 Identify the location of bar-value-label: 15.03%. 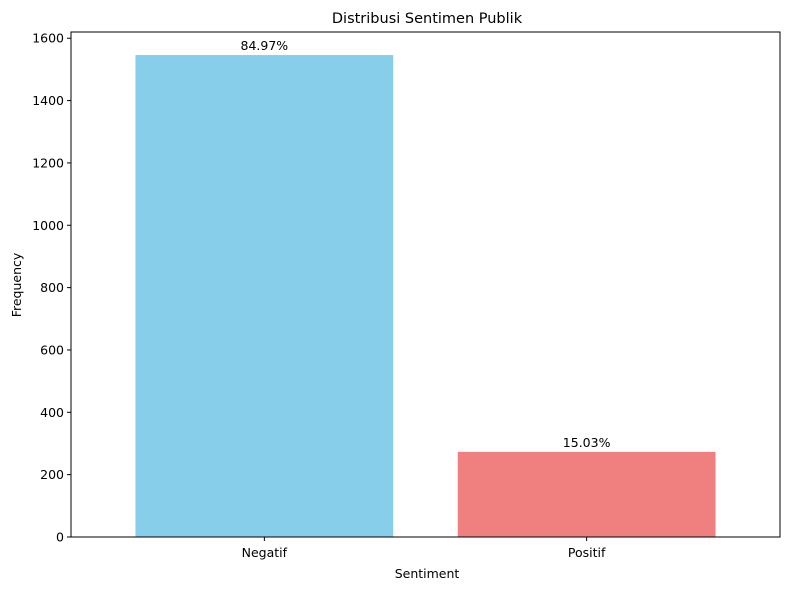
(587, 442).